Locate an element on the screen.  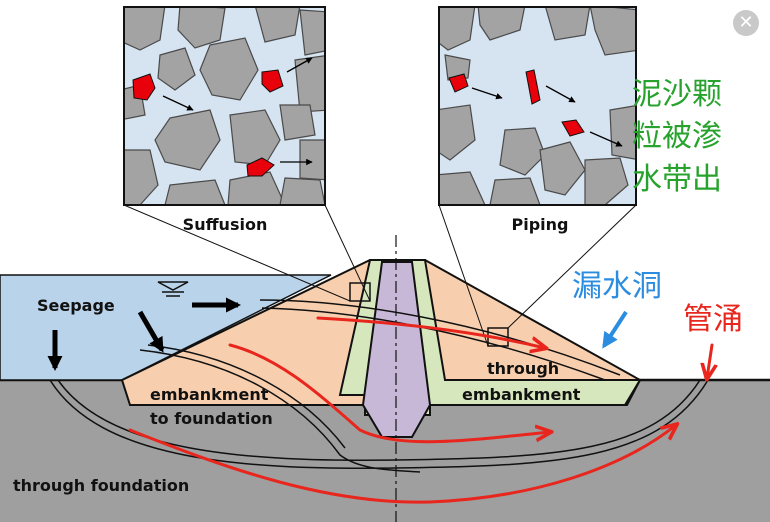
close-icon: ✕ is located at coordinates (746, 23).